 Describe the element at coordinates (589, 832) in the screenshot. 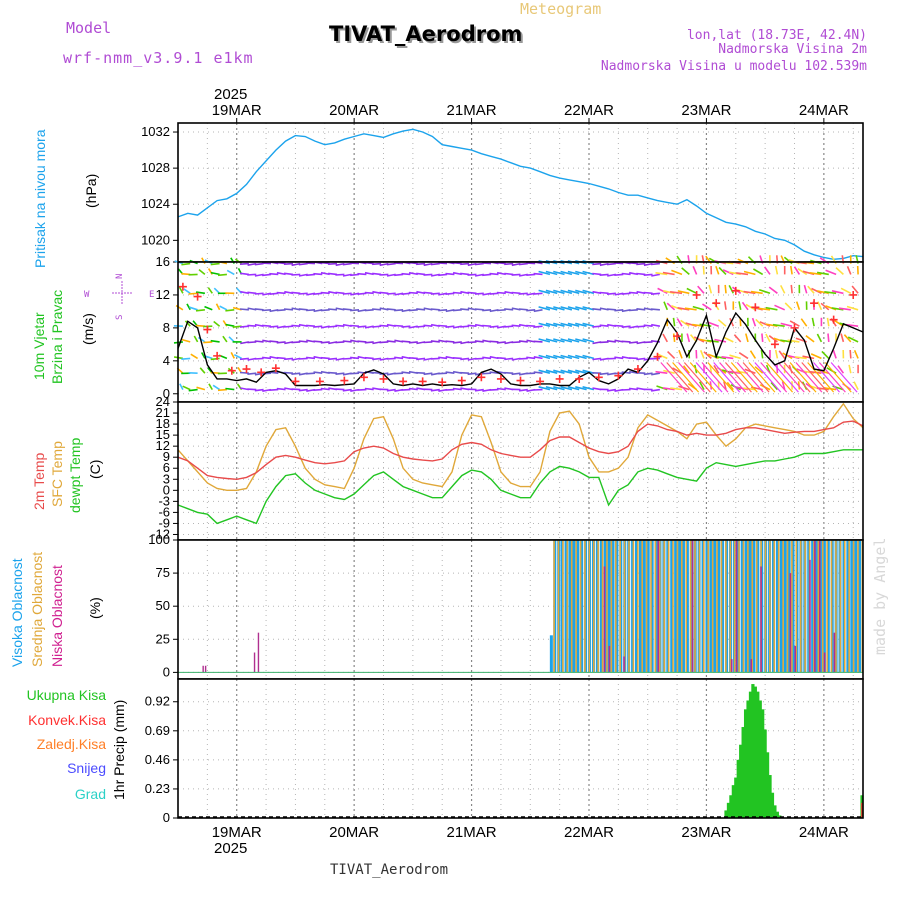

I see `bottom-day-label: 22MAR` at that location.